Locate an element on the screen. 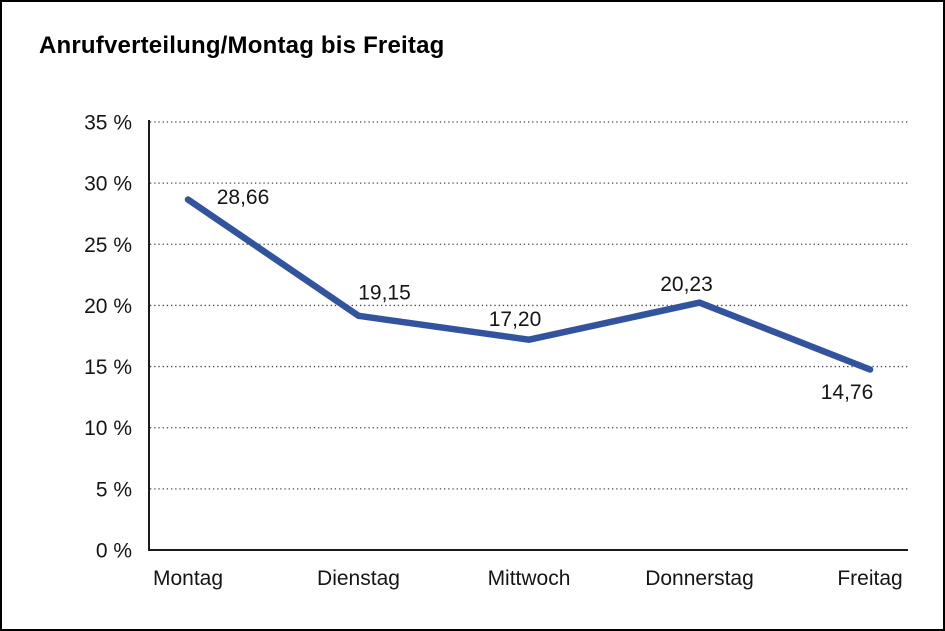 Image resolution: width=945 pixels, height=631 pixels. x-category-label-freitag: Freitag is located at coordinates (869, 578).